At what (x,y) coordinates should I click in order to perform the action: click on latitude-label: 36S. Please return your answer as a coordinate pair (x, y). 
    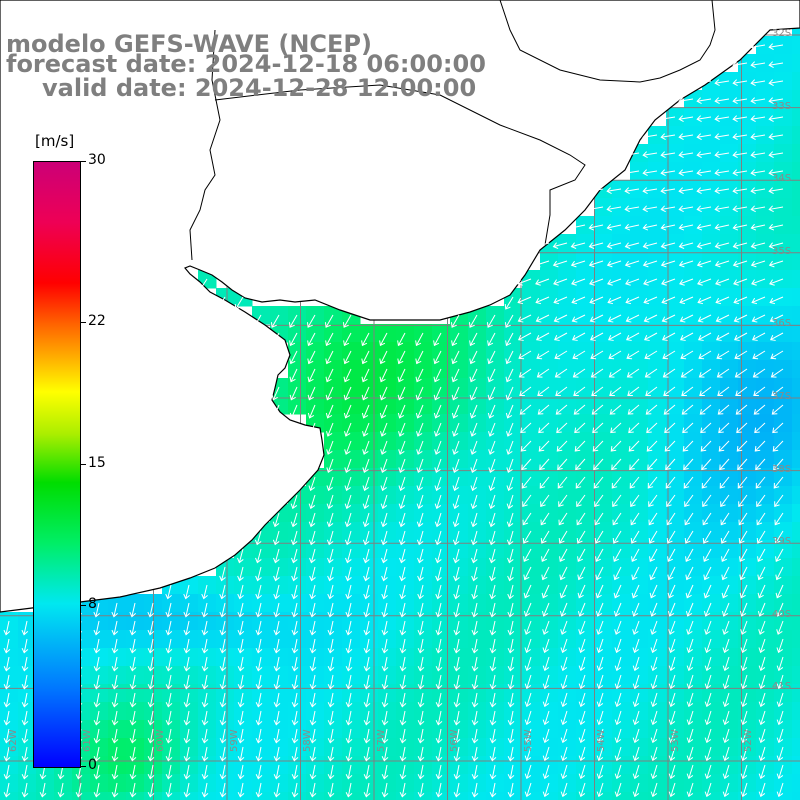
    Looking at the image, I should click on (782, 324).